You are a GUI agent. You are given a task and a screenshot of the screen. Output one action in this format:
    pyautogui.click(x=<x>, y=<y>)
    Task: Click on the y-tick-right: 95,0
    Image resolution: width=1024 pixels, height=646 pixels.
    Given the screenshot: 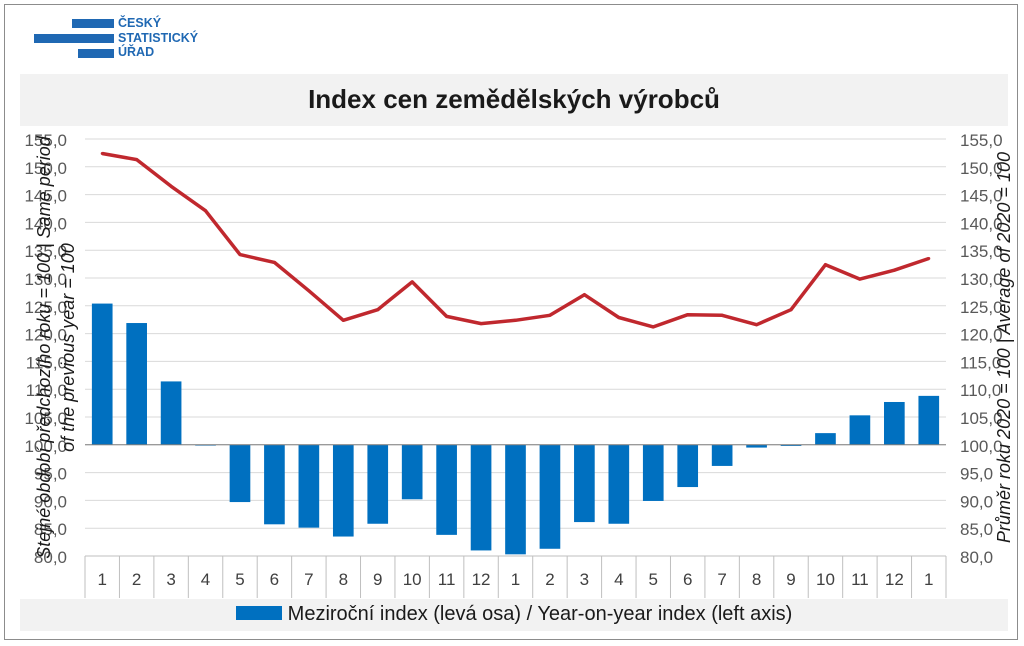 What is the action you would take?
    pyautogui.click(x=976, y=474)
    